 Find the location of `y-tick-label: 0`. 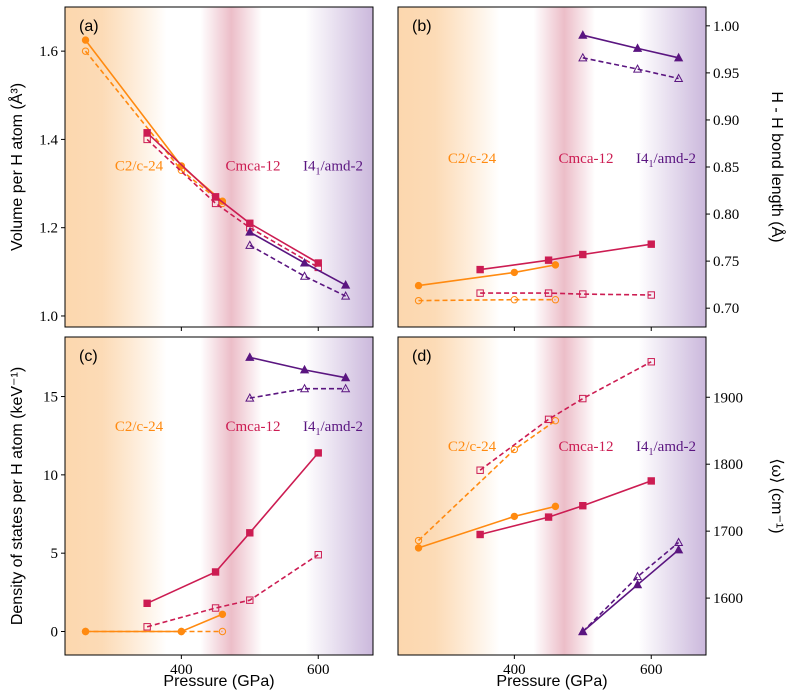

y-tick-label: 0 is located at coordinates (55, 633).